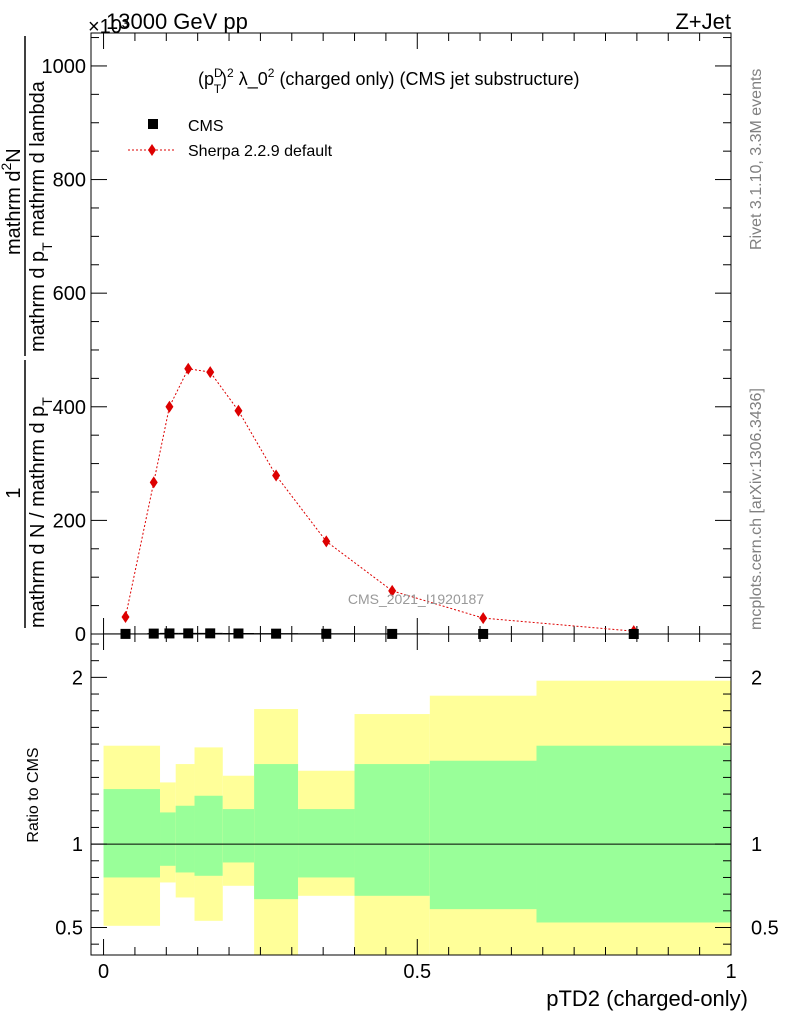  Describe the element at coordinates (64, 67) in the screenshot. I see `main-ytick-label: 1000` at that location.